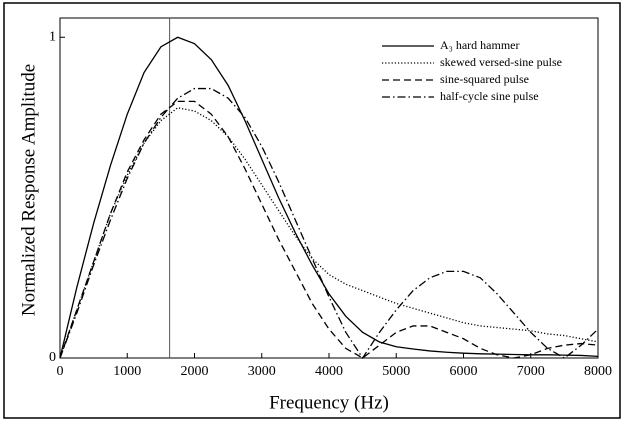 This screenshot has width=626, height=422. Describe the element at coordinates (480, 45) in the screenshot. I see `legend-label: A₃ hard hammer` at that location.